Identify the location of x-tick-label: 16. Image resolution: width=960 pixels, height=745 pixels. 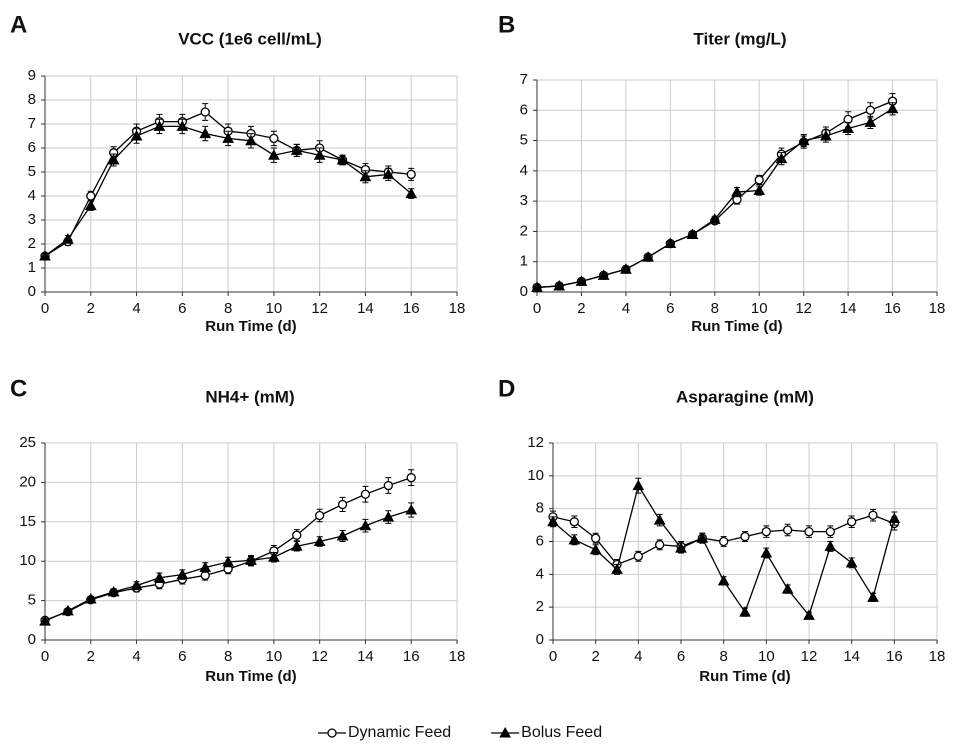
(411, 308).